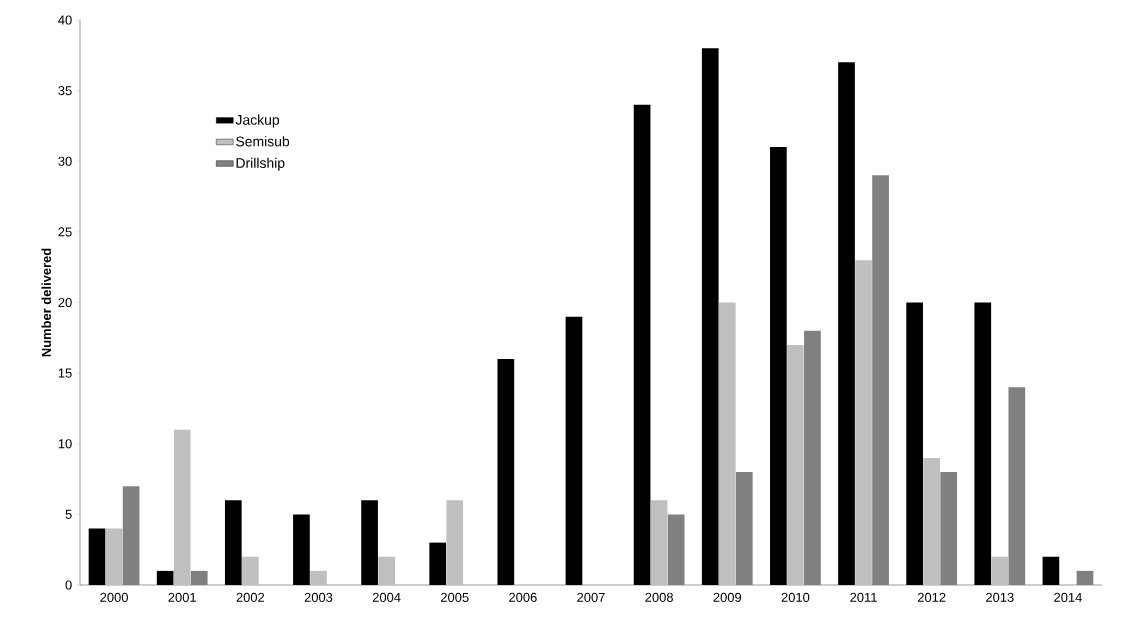 This screenshot has height=630, width=1122. I want to click on x-tick-label: 2004, so click(386, 597).